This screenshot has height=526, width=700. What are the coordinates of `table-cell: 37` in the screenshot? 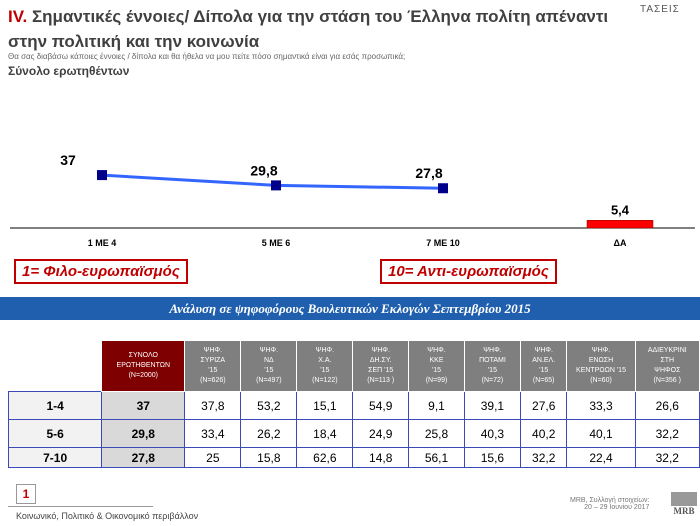 It's located at (143, 405).